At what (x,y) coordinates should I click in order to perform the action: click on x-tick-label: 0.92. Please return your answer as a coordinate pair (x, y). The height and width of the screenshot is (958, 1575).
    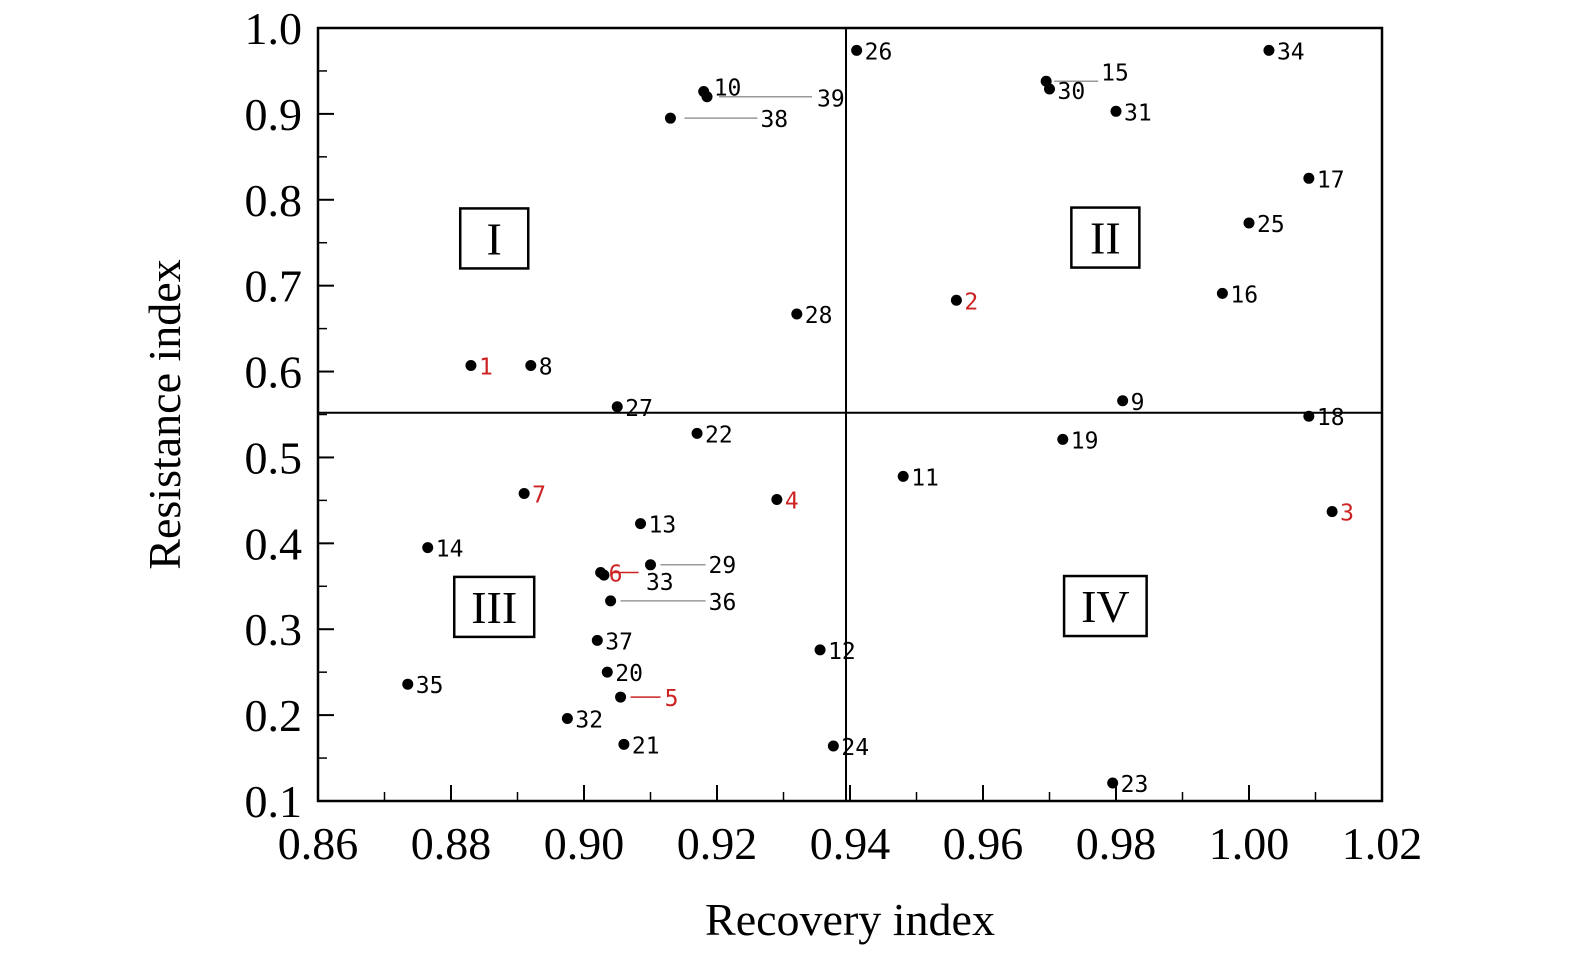
    Looking at the image, I should click on (717, 843).